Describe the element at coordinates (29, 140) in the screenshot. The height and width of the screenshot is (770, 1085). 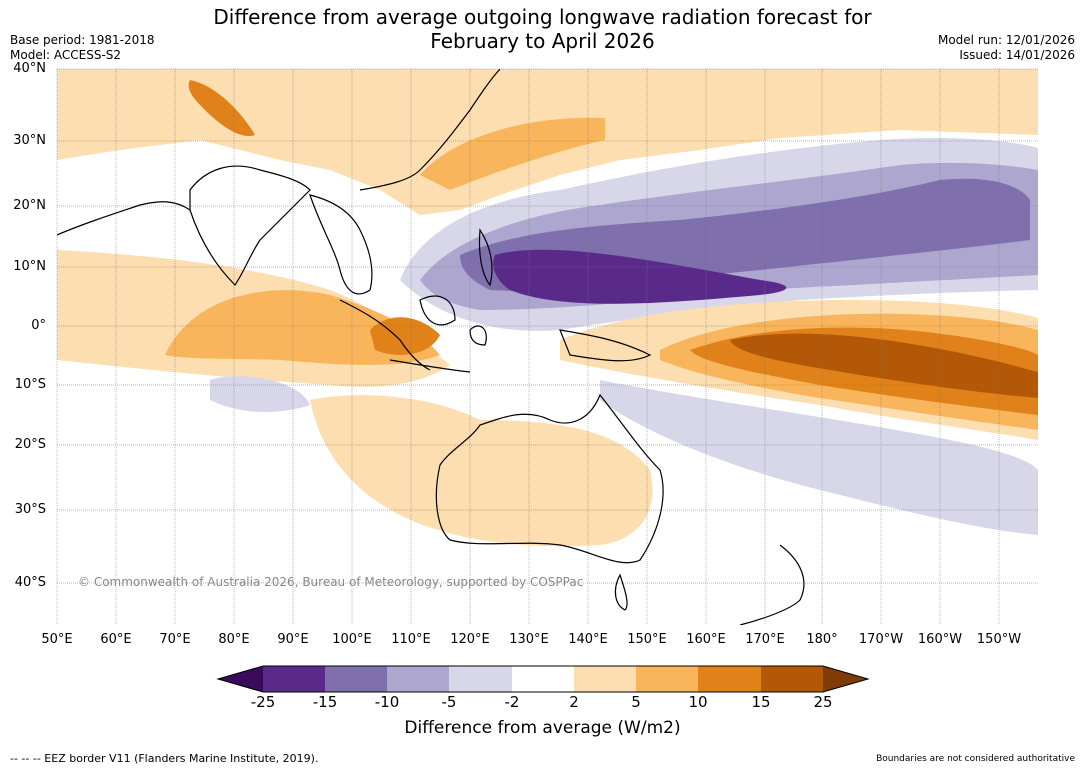
I see `lat-label-30n: 30°N` at that location.